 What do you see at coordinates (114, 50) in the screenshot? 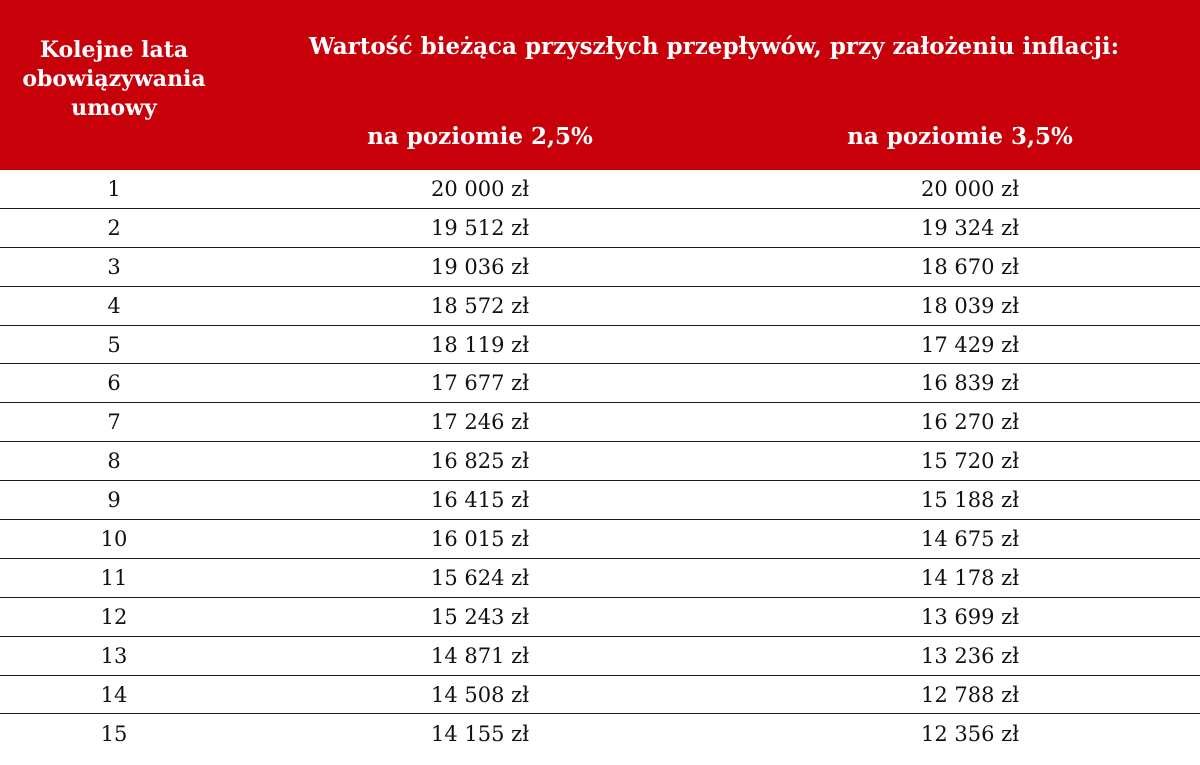
I see `column-header-years-line: Kolejne lata` at bounding box center [114, 50].